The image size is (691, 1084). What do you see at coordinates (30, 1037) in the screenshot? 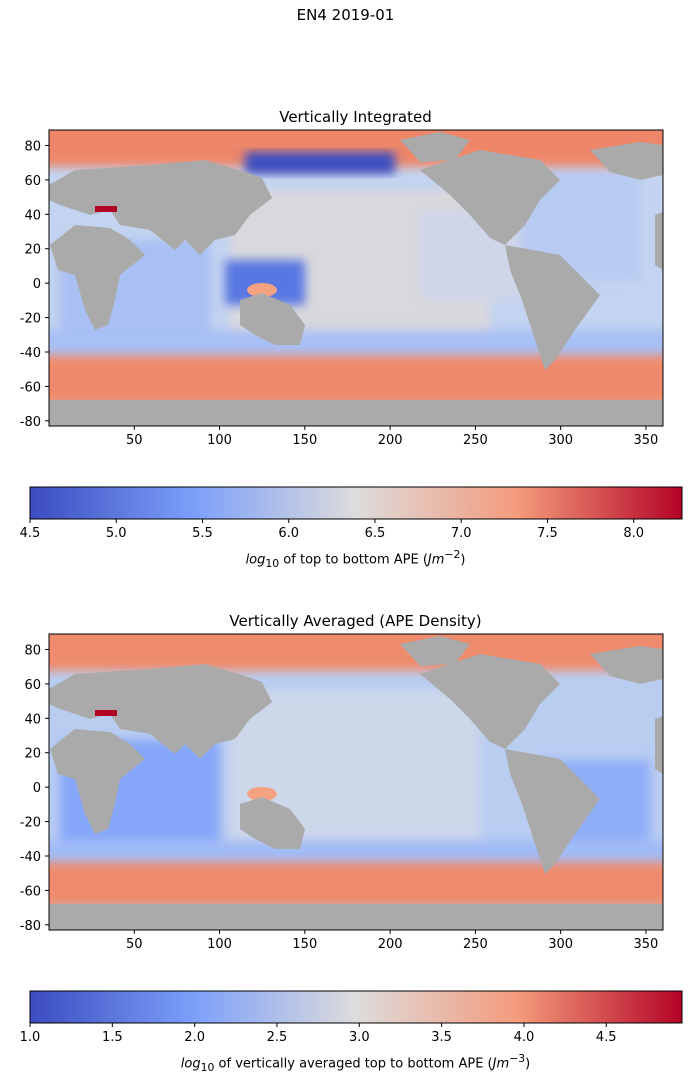
I see `colorbar-tick-label: 1.0` at bounding box center [30, 1037].